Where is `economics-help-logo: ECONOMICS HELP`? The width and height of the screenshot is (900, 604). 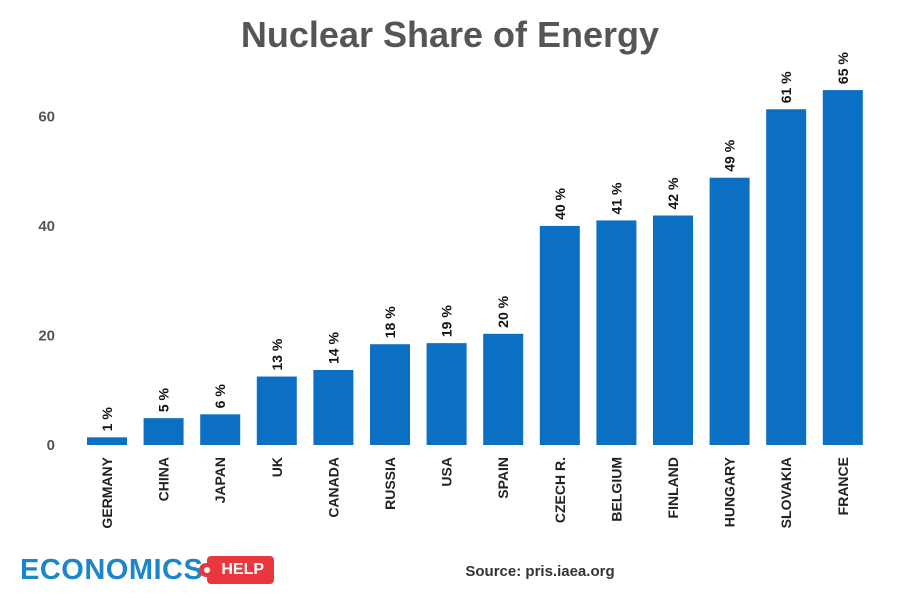
economics-help-logo: ECONOMICS HELP is located at coordinates (147, 570).